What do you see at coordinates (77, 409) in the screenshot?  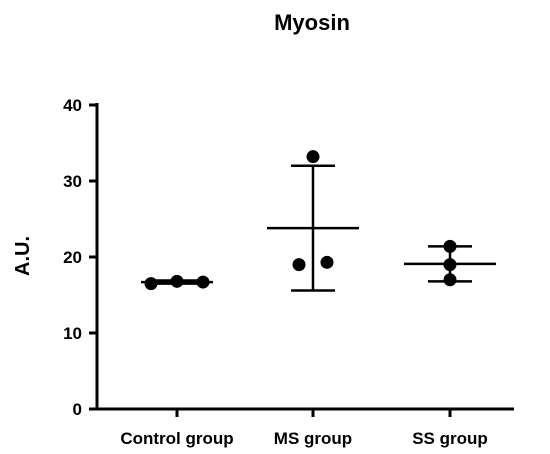 I see `y-tick-label: 0` at bounding box center [77, 409].